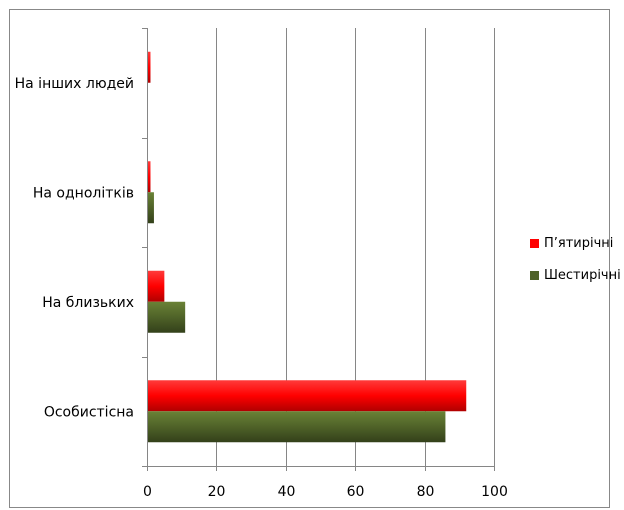 The height and width of the screenshot is (510, 624). What do you see at coordinates (534, 275) in the screenshot?
I see `legend-swatch-green` at bounding box center [534, 275].